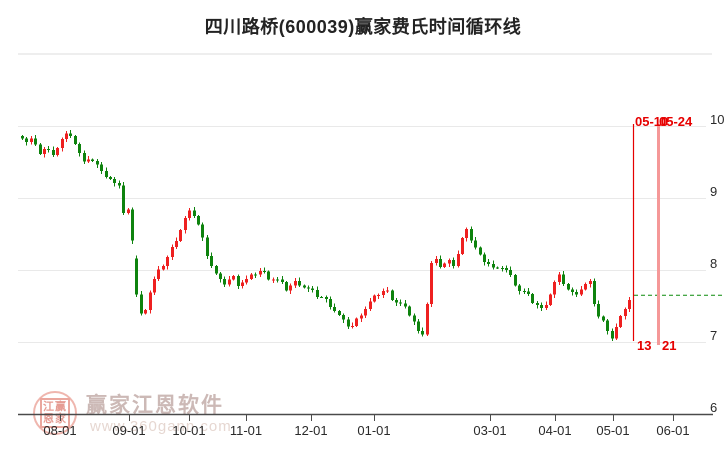  Describe the element at coordinates (128, 430) in the screenshot. I see `x-tick-label: 09-01` at that location.